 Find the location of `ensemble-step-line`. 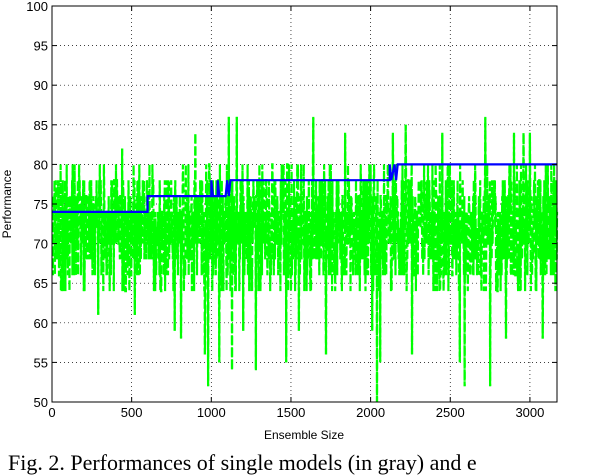

ensemble-step-line is located at coordinates (304, 188).